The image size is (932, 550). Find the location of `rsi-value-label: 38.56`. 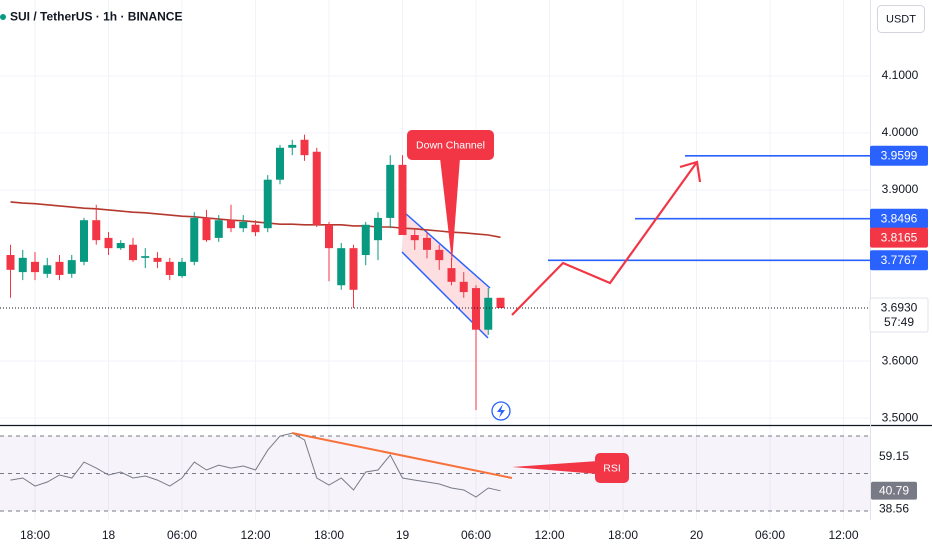

rsi-value-label: 38.56 is located at coordinates (894, 508).